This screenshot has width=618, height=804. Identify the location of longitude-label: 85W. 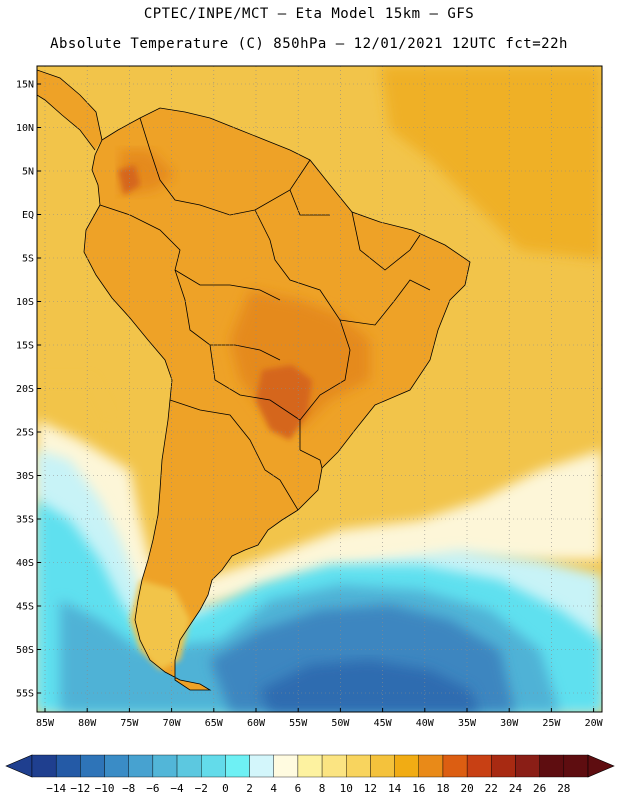
(45, 723).